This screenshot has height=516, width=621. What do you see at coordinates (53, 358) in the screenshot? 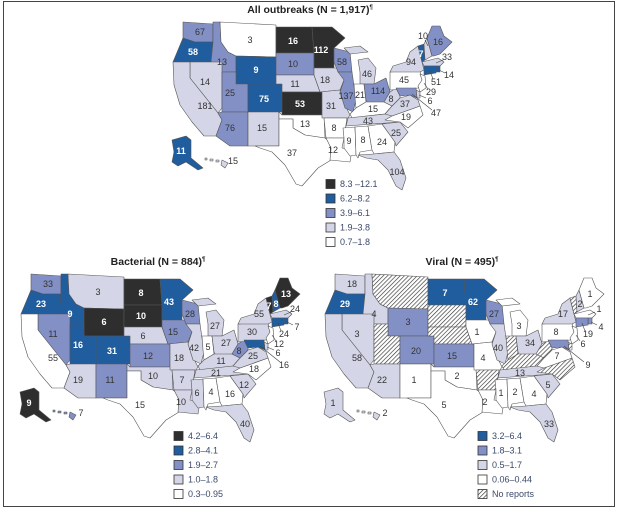
I see `state-value-CA: 55` at bounding box center [53, 358].